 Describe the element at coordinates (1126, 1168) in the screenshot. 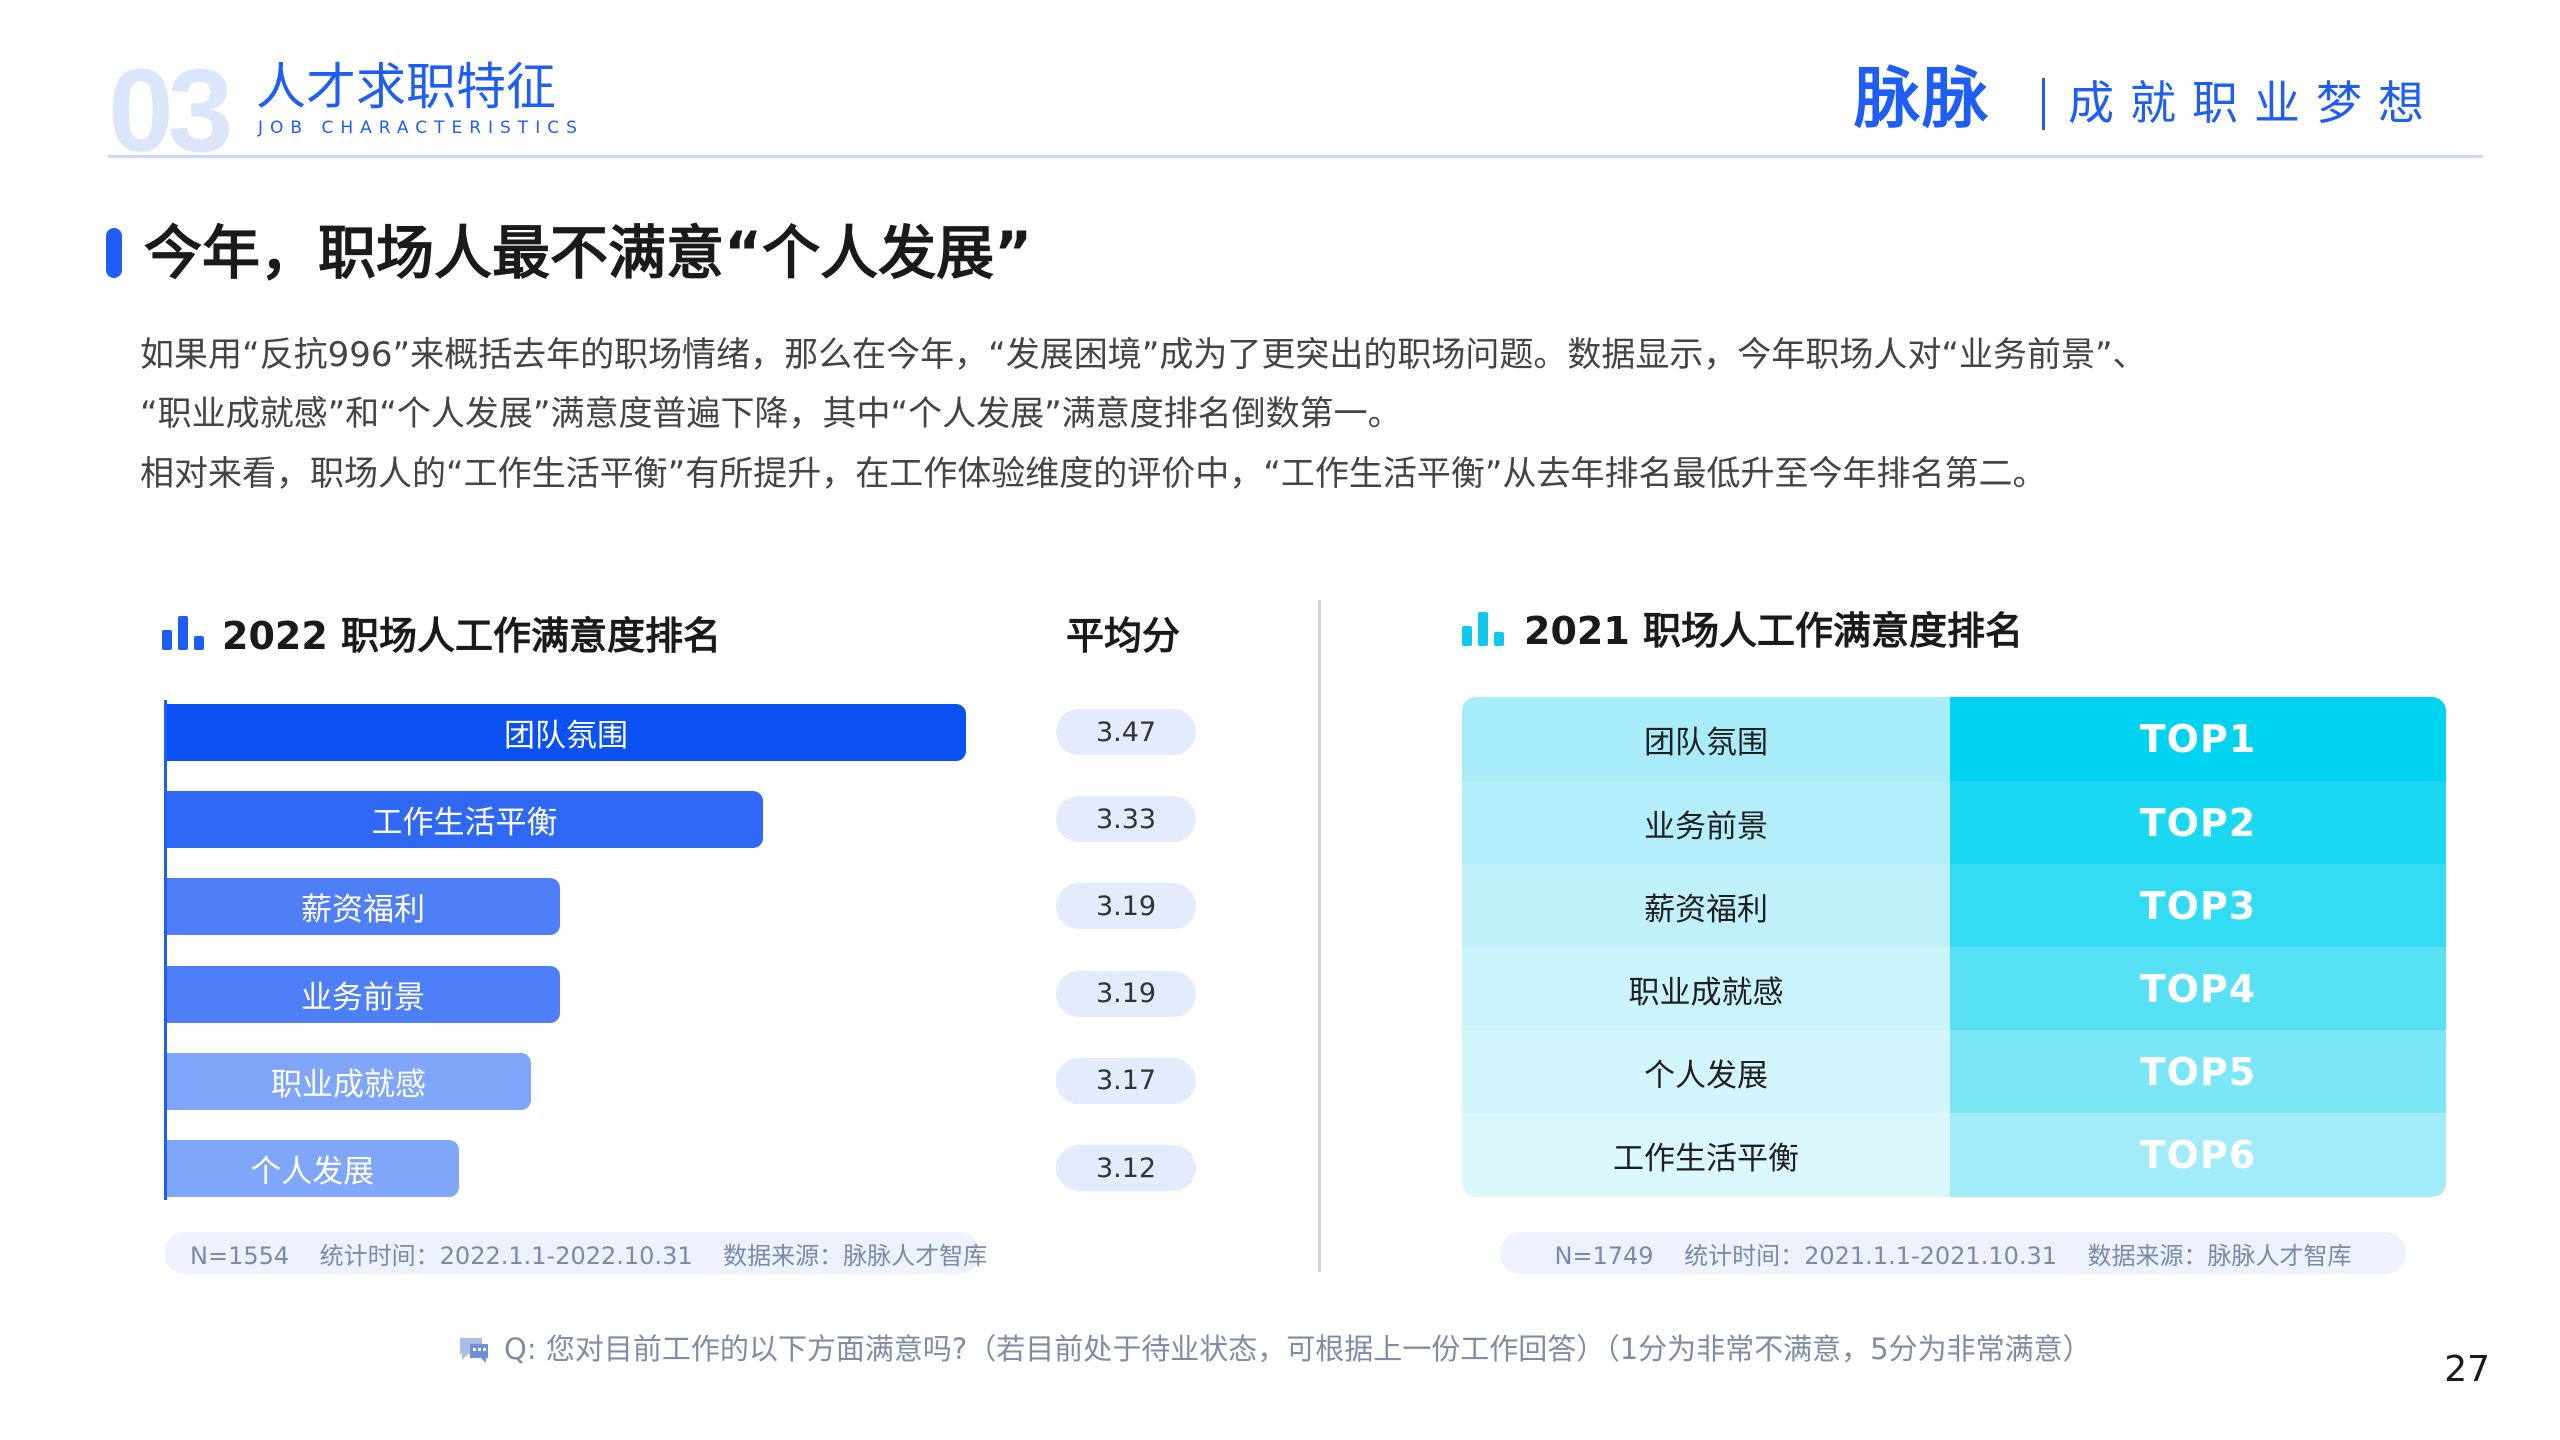

I see `average-score-value: 3.12` at that location.